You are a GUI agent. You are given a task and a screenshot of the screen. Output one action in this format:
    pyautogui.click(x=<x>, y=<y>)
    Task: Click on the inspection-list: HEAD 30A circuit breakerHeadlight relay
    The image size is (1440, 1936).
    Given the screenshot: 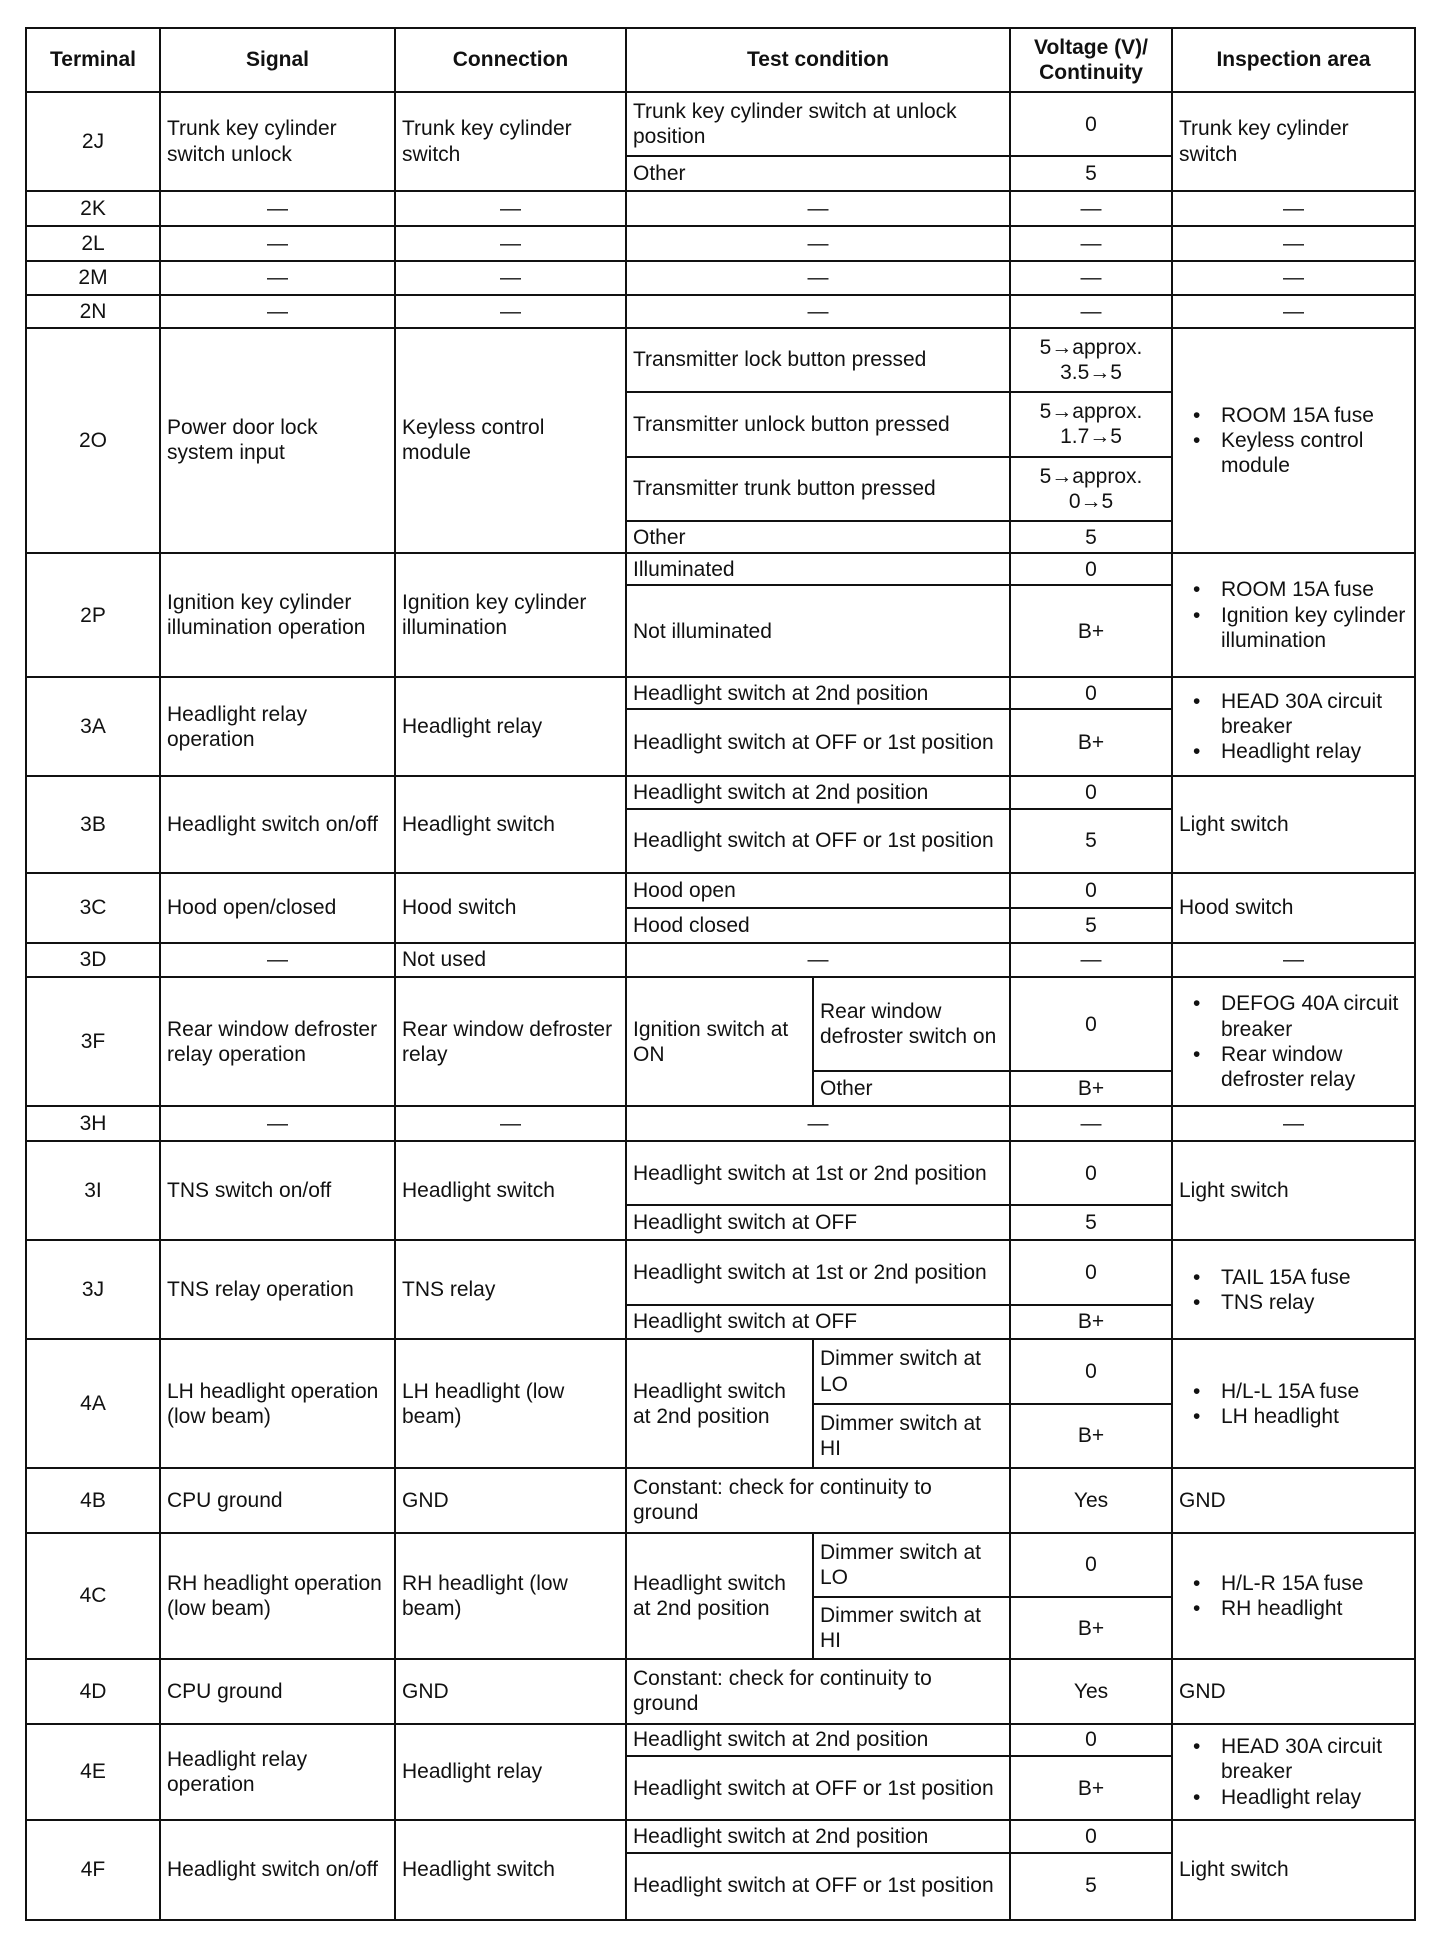 What is the action you would take?
    pyautogui.click(x=1293, y=1772)
    